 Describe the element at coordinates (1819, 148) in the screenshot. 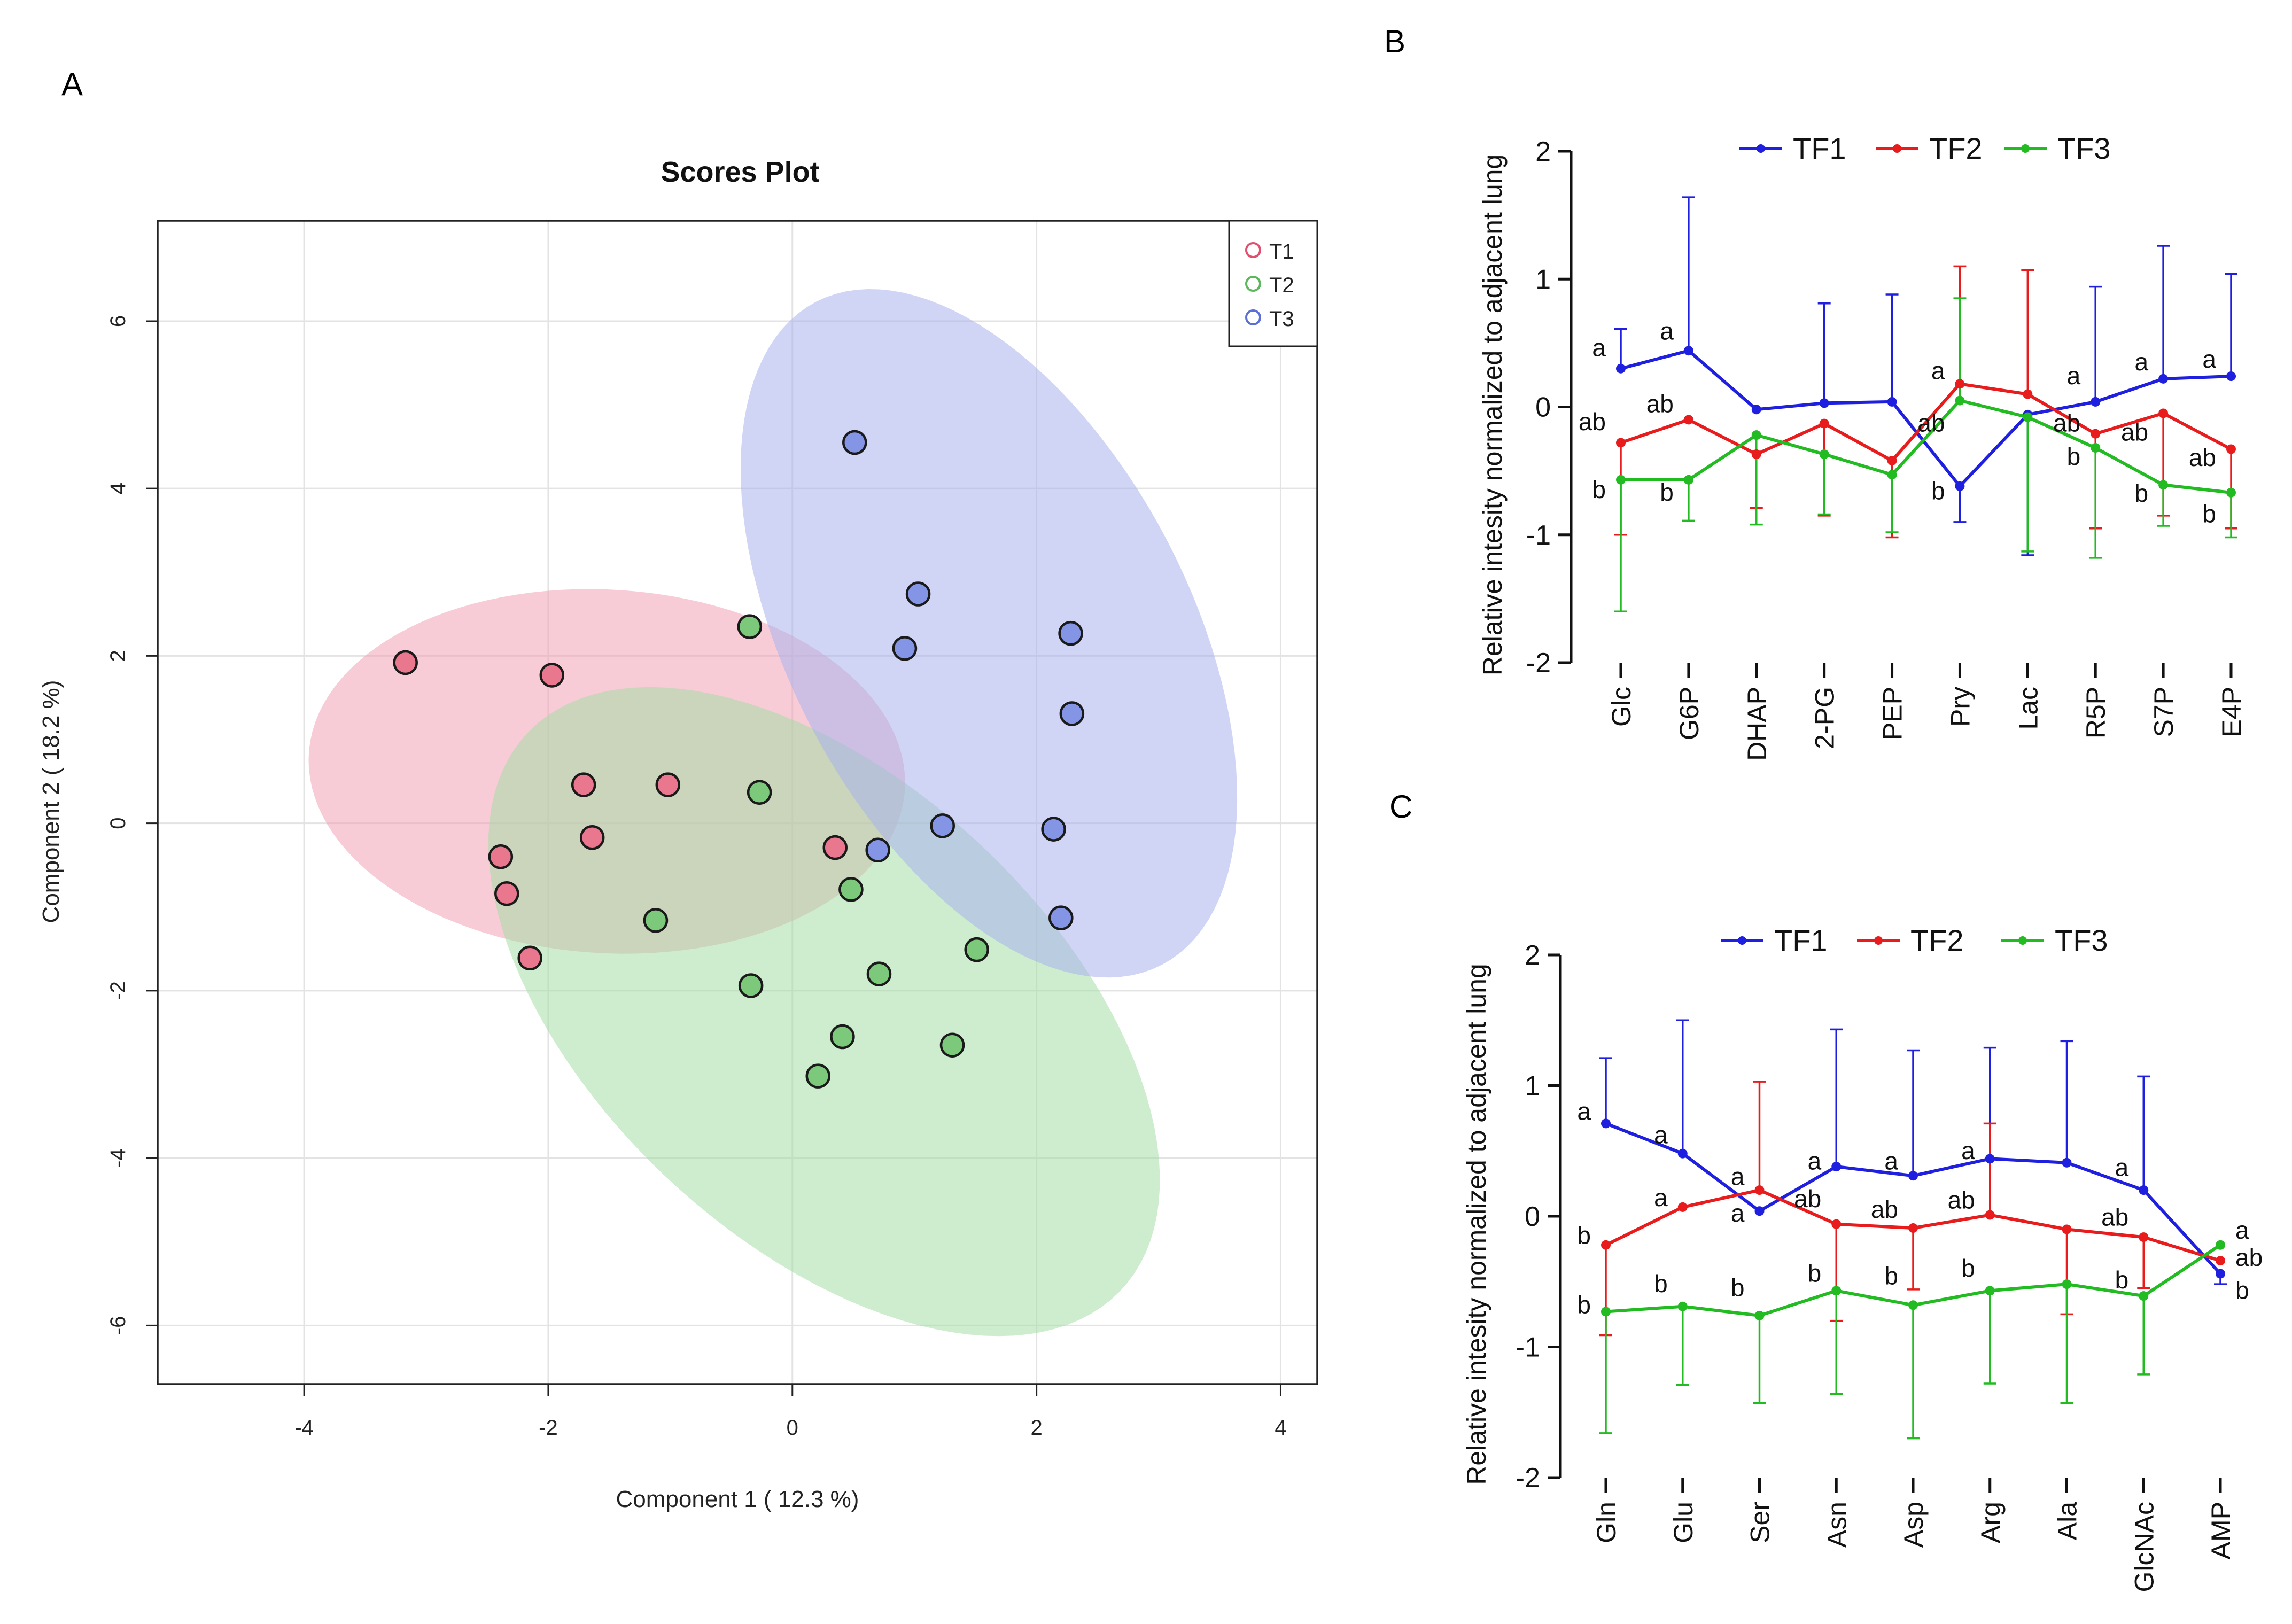

I see `legend-label-tf1: TF1` at that location.